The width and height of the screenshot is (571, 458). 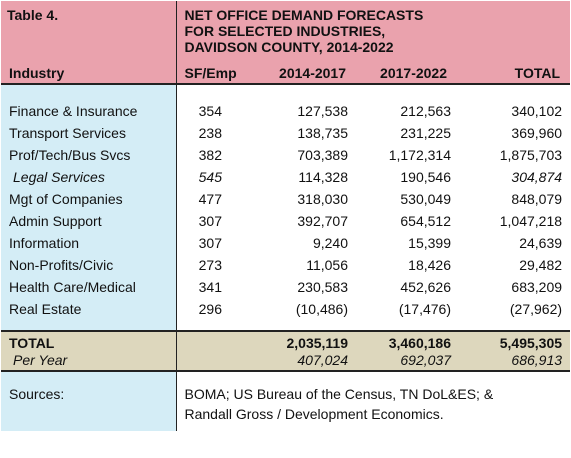 I want to click on period-value: 703,389, so click(x=322, y=155).